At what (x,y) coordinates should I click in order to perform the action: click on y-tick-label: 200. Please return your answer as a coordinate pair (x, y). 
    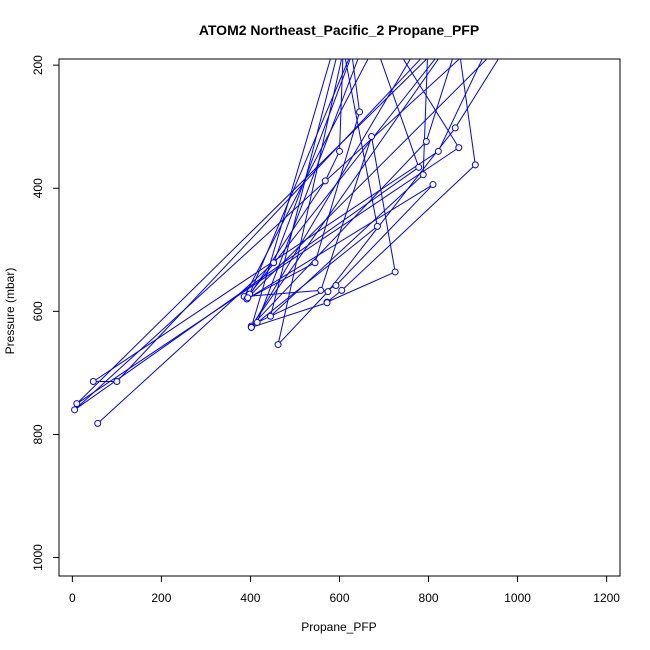
    Looking at the image, I should click on (38, 65).